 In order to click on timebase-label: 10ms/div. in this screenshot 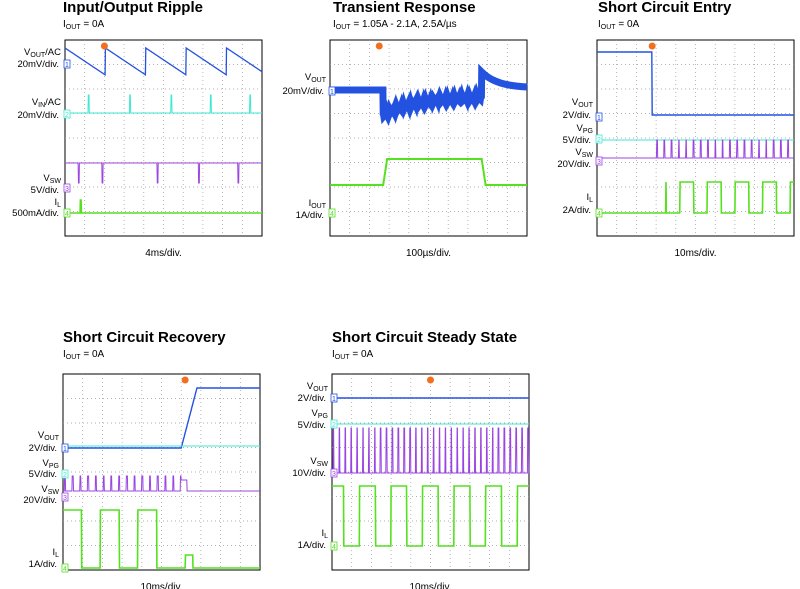, I will do `click(430, 585)`.